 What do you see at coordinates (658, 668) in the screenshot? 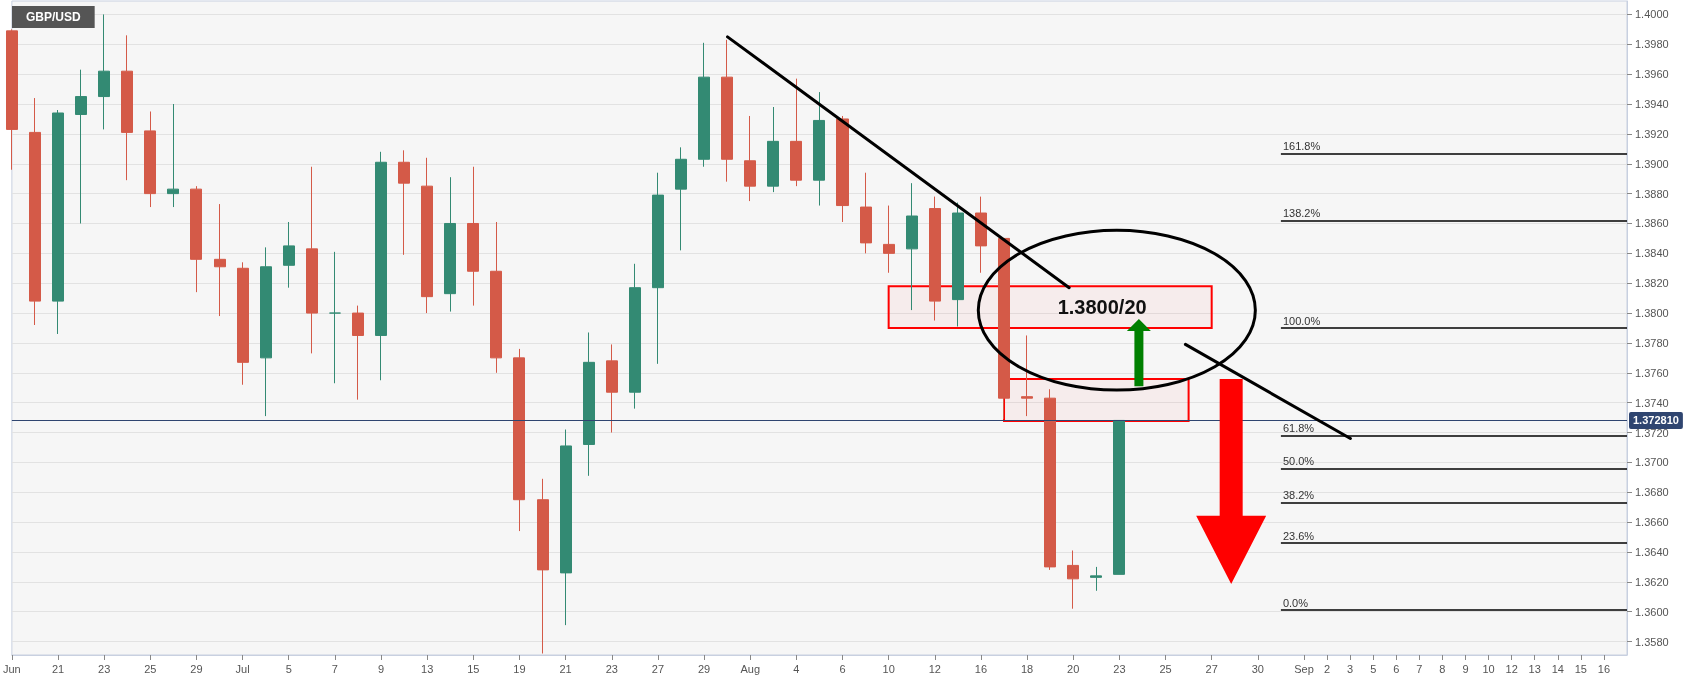
I see `x-tick-label: 27` at bounding box center [658, 668].